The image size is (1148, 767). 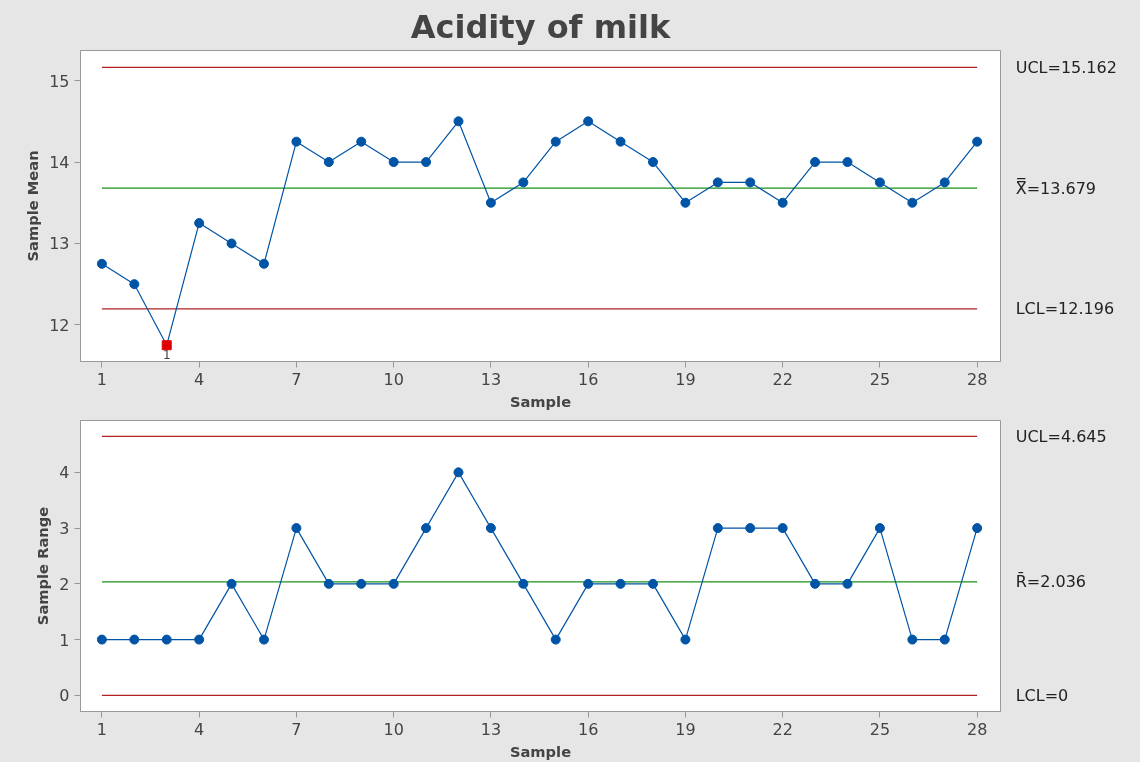 I want to click on ref-line-label: X̿=13.679, so click(x=1056, y=187).